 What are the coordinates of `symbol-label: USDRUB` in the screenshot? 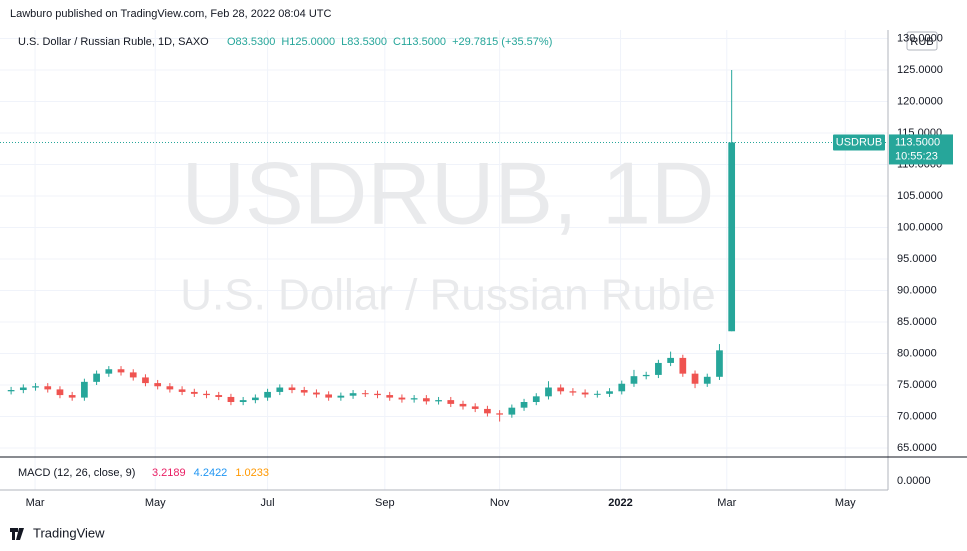 It's located at (859, 142).